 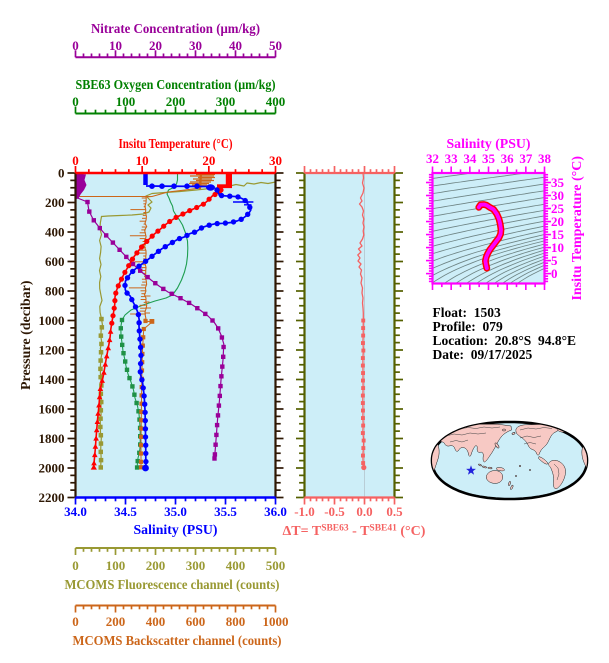 I want to click on svg-text: 36, so click(x=508, y=158).